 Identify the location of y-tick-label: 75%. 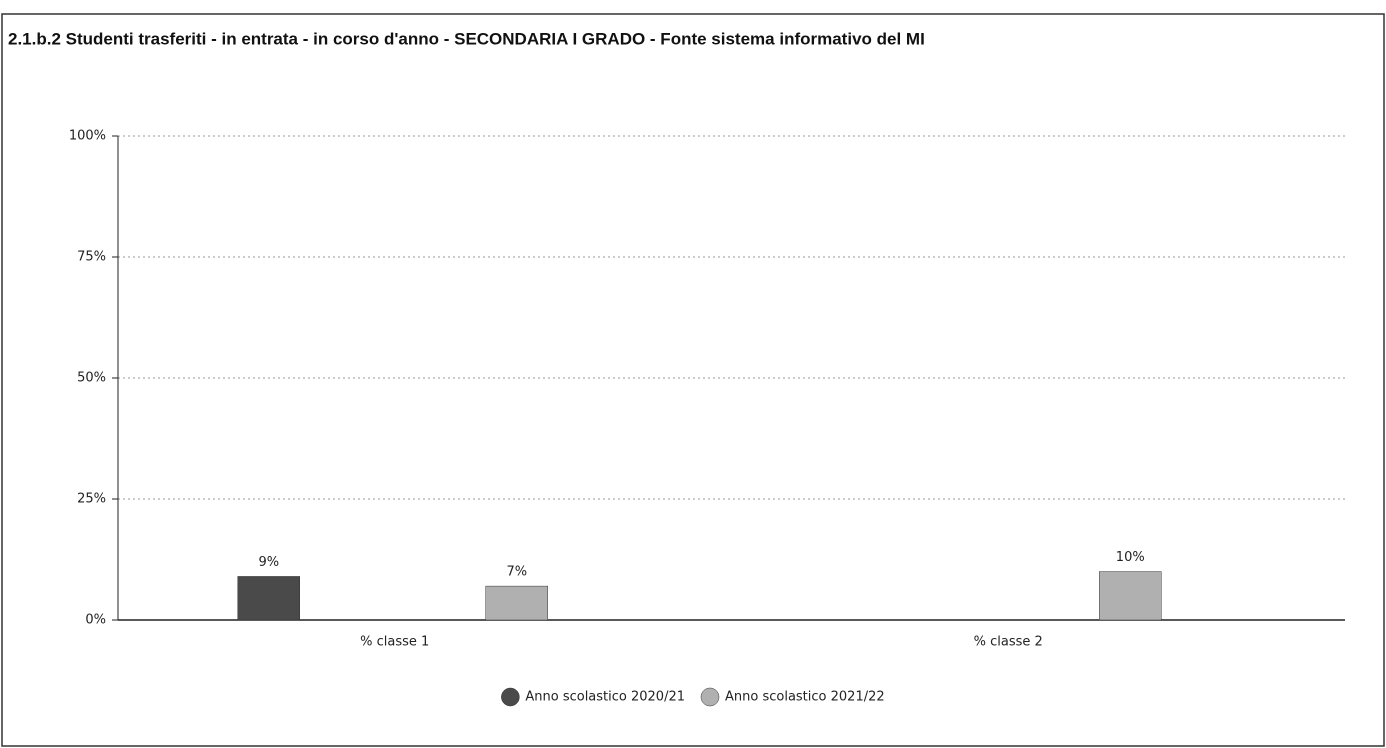
(91, 257).